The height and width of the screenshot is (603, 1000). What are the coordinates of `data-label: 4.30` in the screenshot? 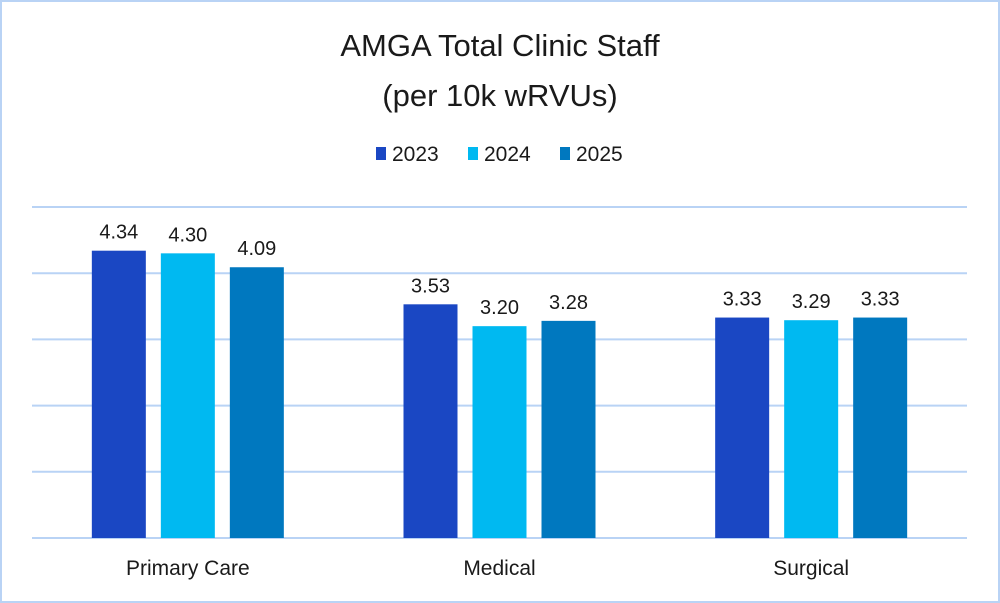 It's located at (187, 235).